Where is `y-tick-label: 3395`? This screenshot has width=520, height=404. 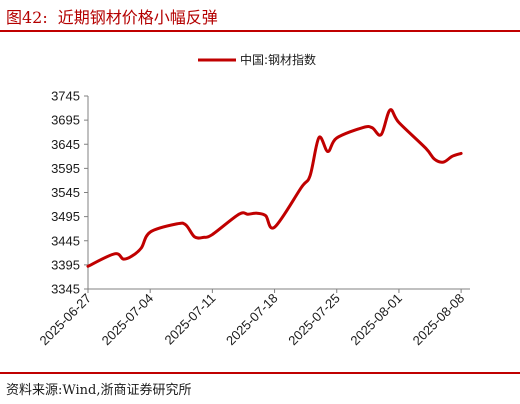
y-tick-label: 3395 is located at coordinates (65, 264).